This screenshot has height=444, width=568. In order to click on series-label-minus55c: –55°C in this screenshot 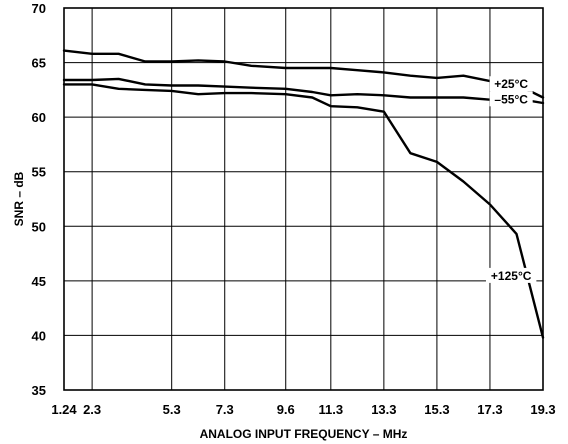, I will do `click(511, 99)`.